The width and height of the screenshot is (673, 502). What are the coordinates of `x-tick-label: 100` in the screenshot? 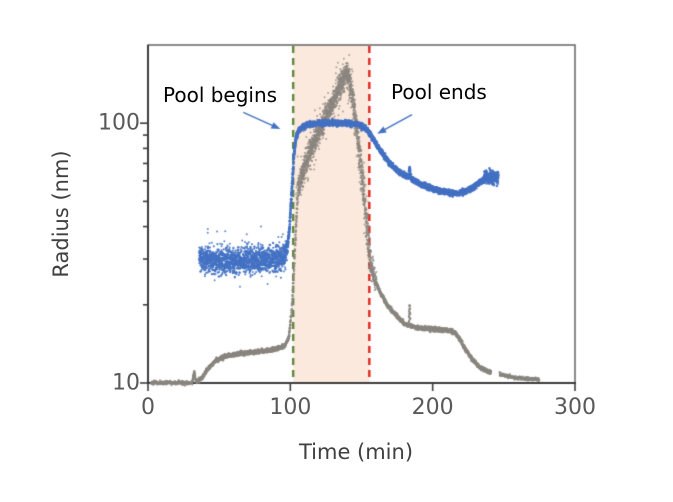 It's located at (290, 407).